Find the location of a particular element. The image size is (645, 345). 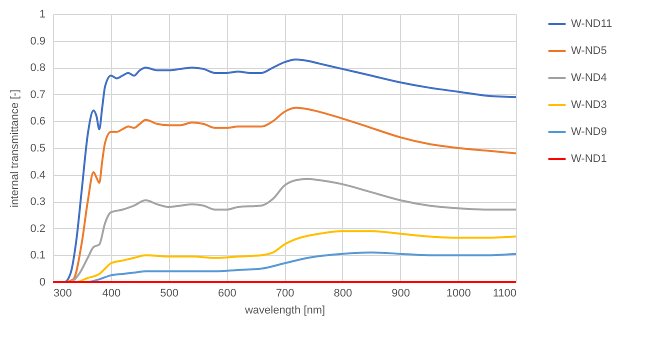

y-tick-label: 0.5 is located at coordinates (38, 148).